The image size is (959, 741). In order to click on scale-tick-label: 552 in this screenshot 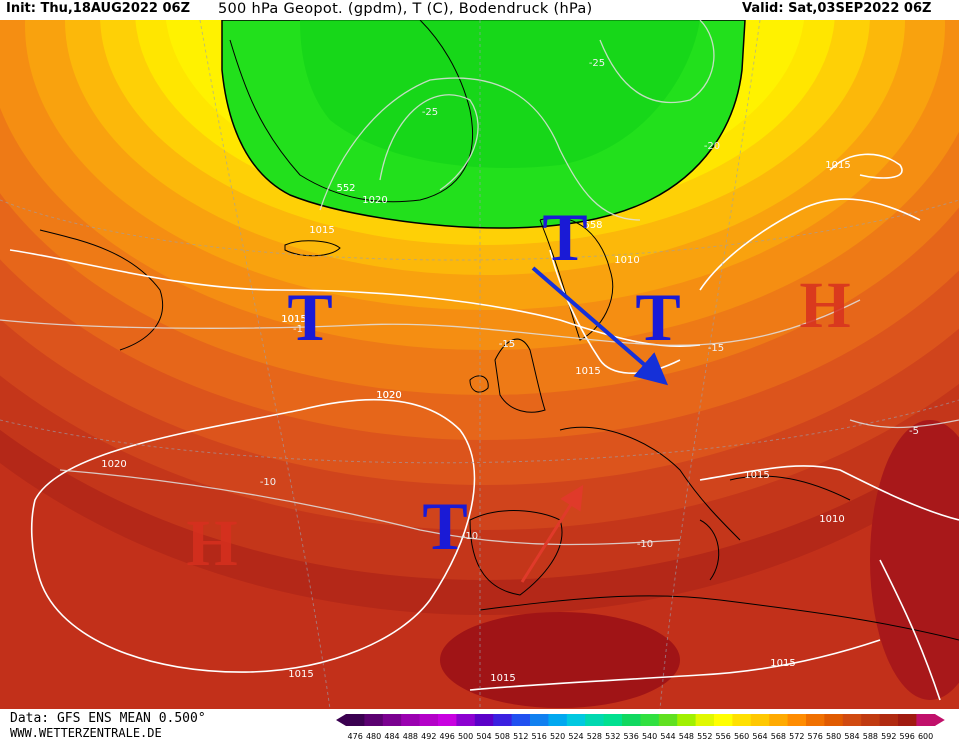, I will do `click(704, 736)`.